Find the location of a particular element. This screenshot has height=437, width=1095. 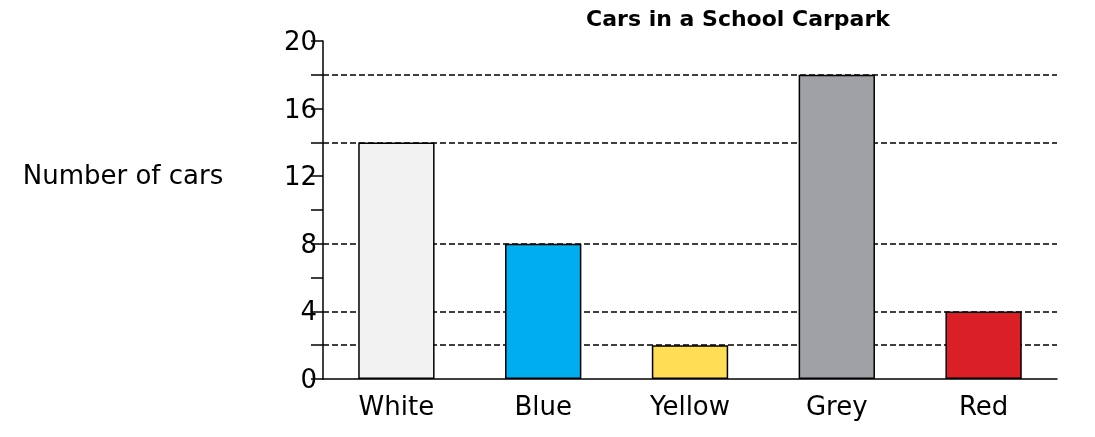

y-tick-label: 12 is located at coordinates (300, 176).